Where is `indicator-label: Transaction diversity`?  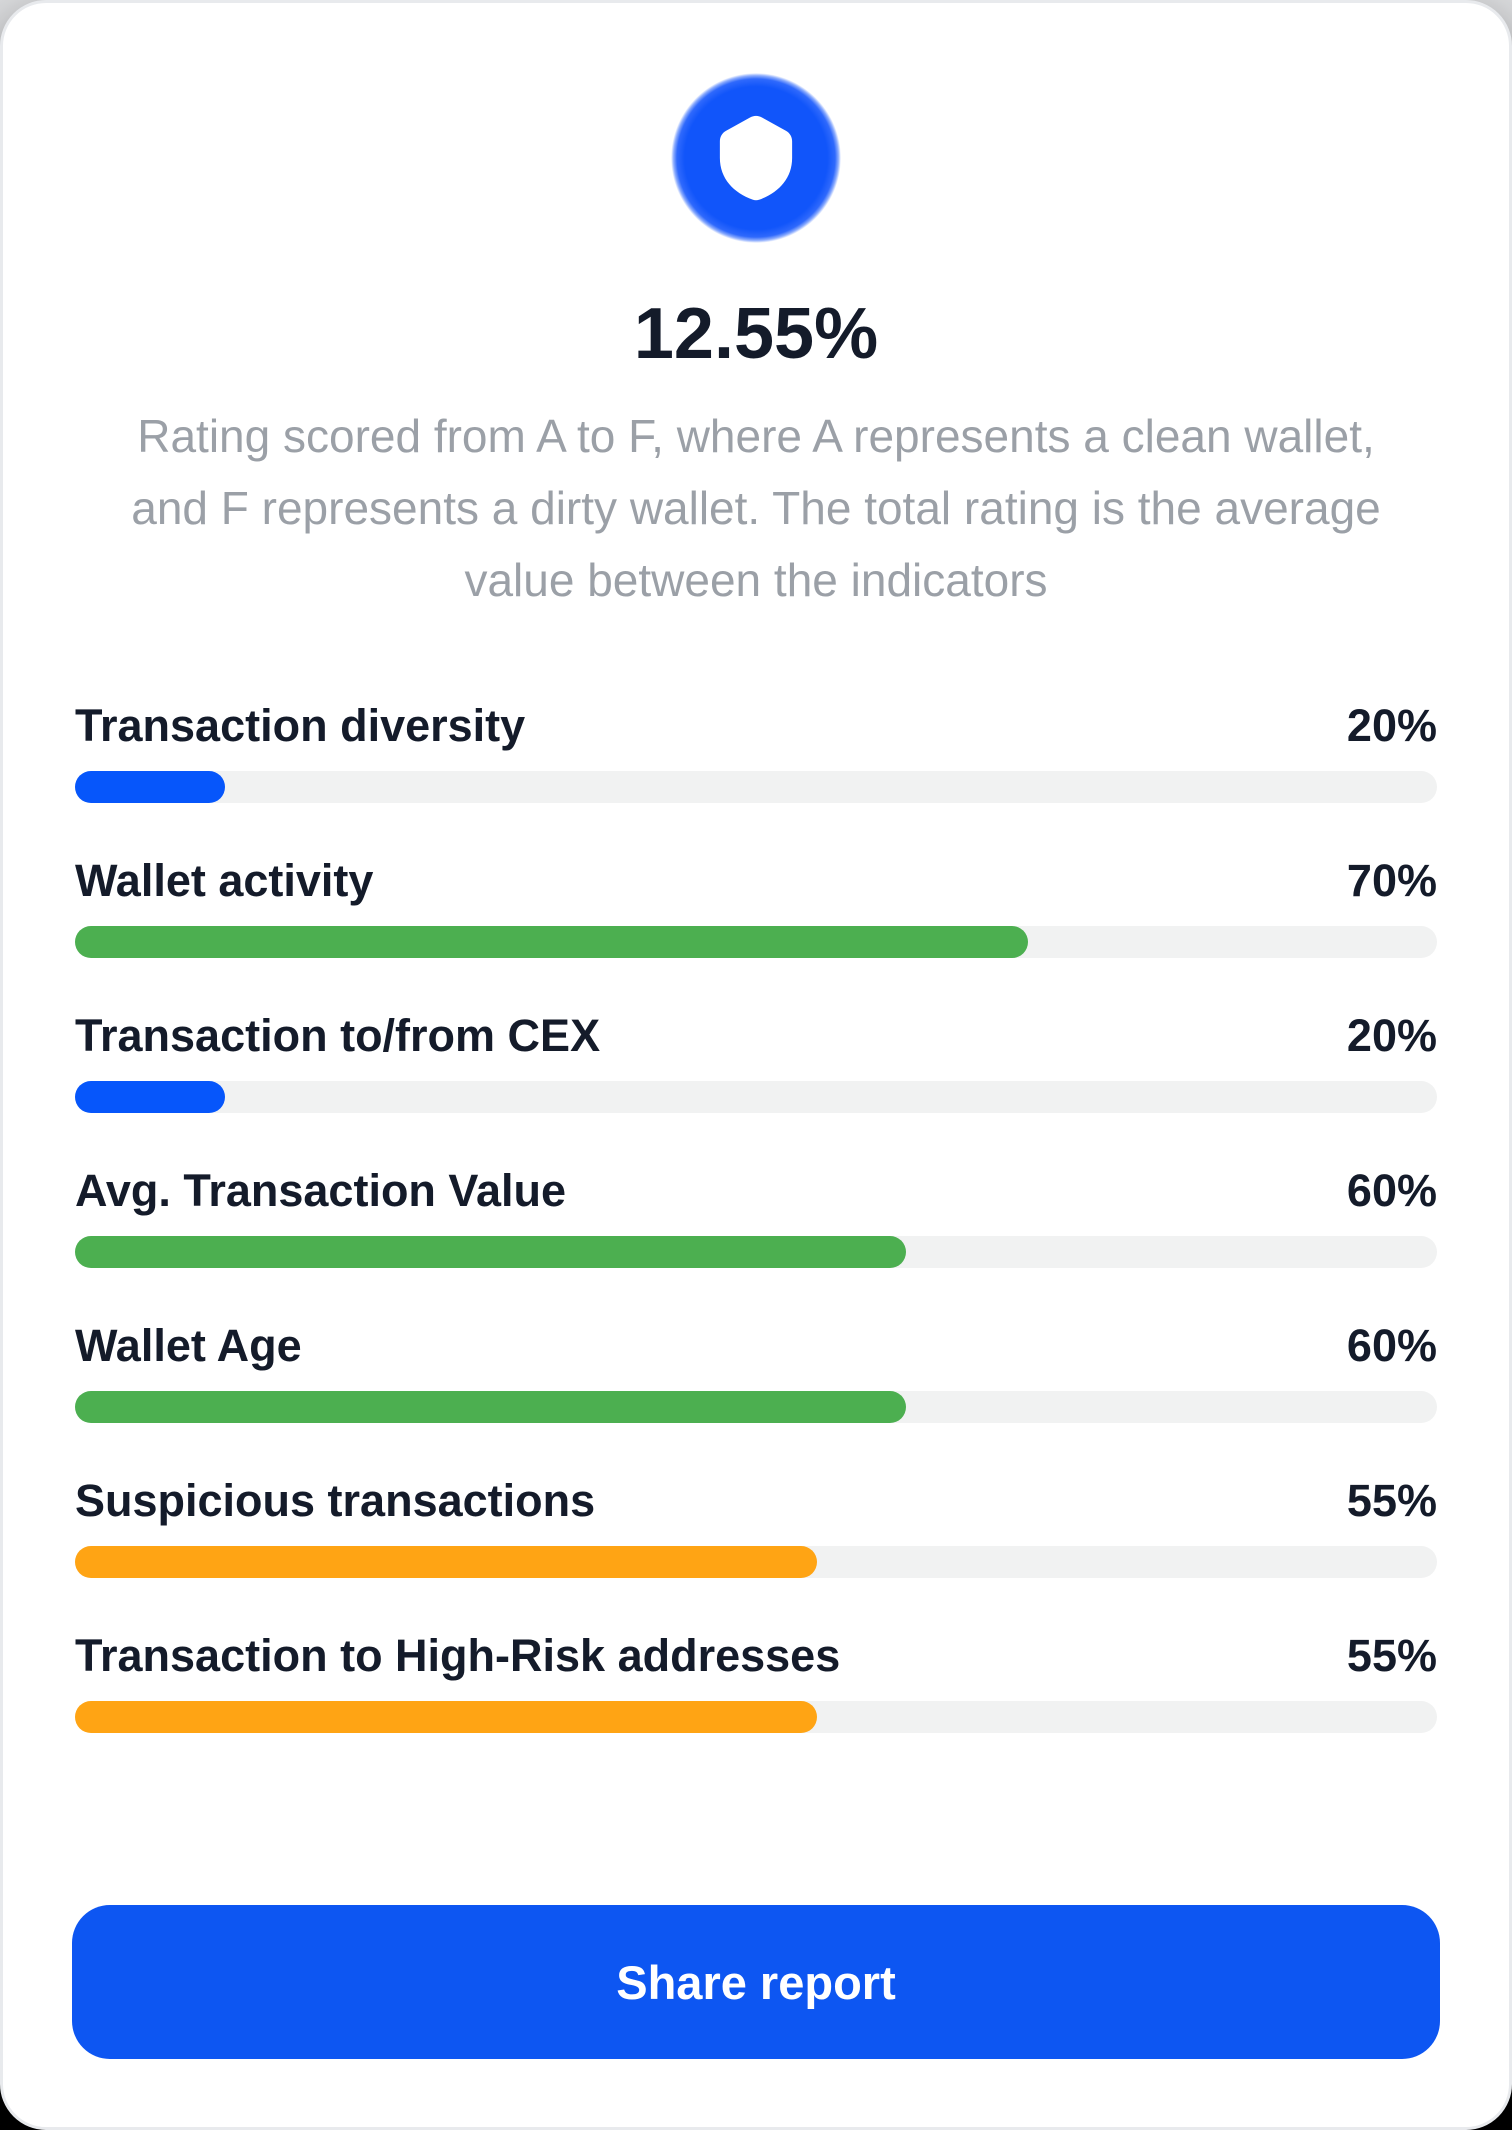 indicator-label: Transaction diversity is located at coordinates (300, 725).